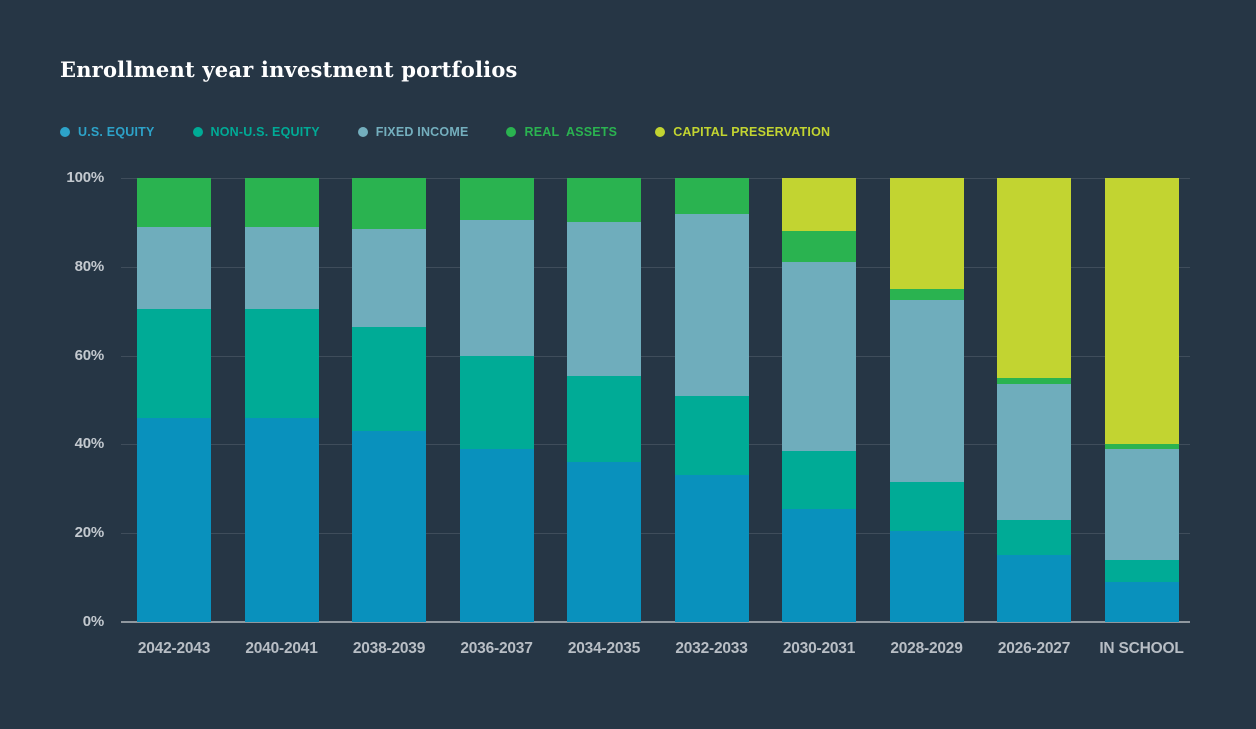 This screenshot has width=1256, height=729. I want to click on legend-item-real_assets: REAL ASSETS, so click(561, 132).